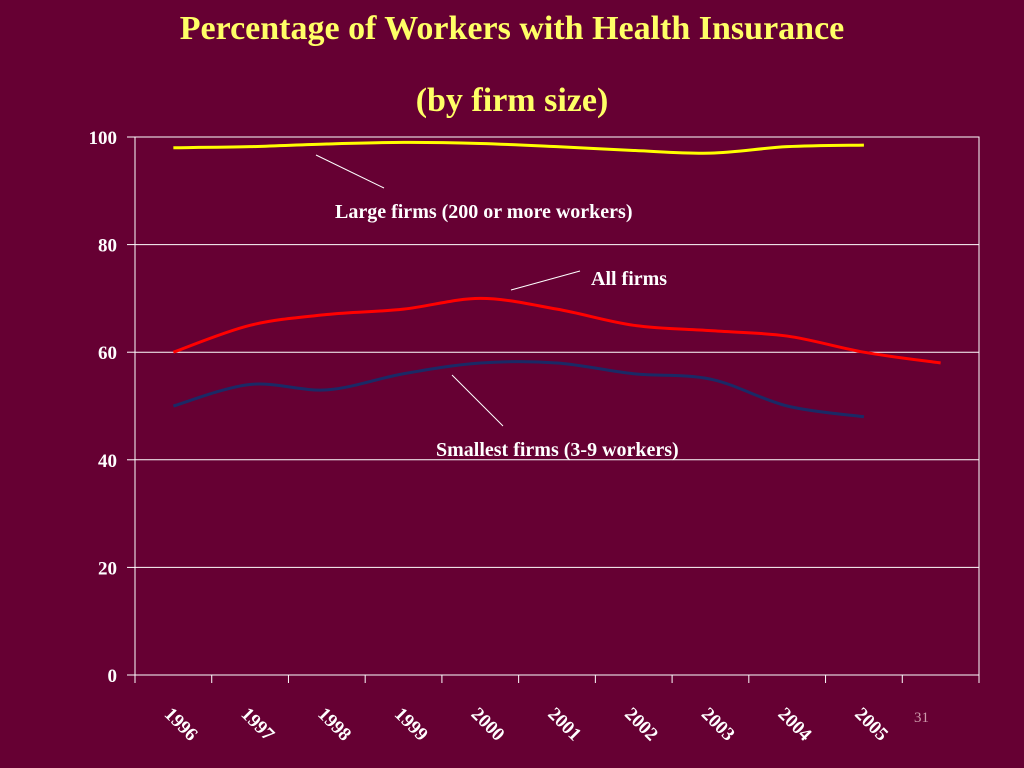 The image size is (1024, 768). What do you see at coordinates (258, 725) in the screenshot?
I see `x-tick-label: 1997` at bounding box center [258, 725].